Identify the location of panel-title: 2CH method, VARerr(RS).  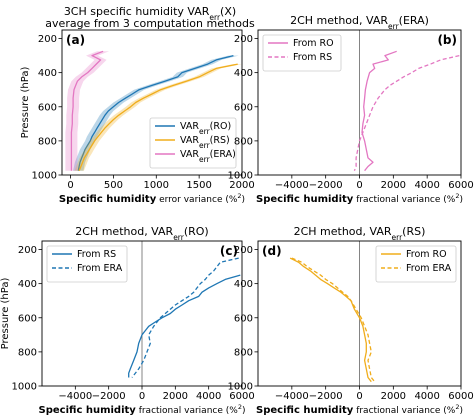
(360, 233).